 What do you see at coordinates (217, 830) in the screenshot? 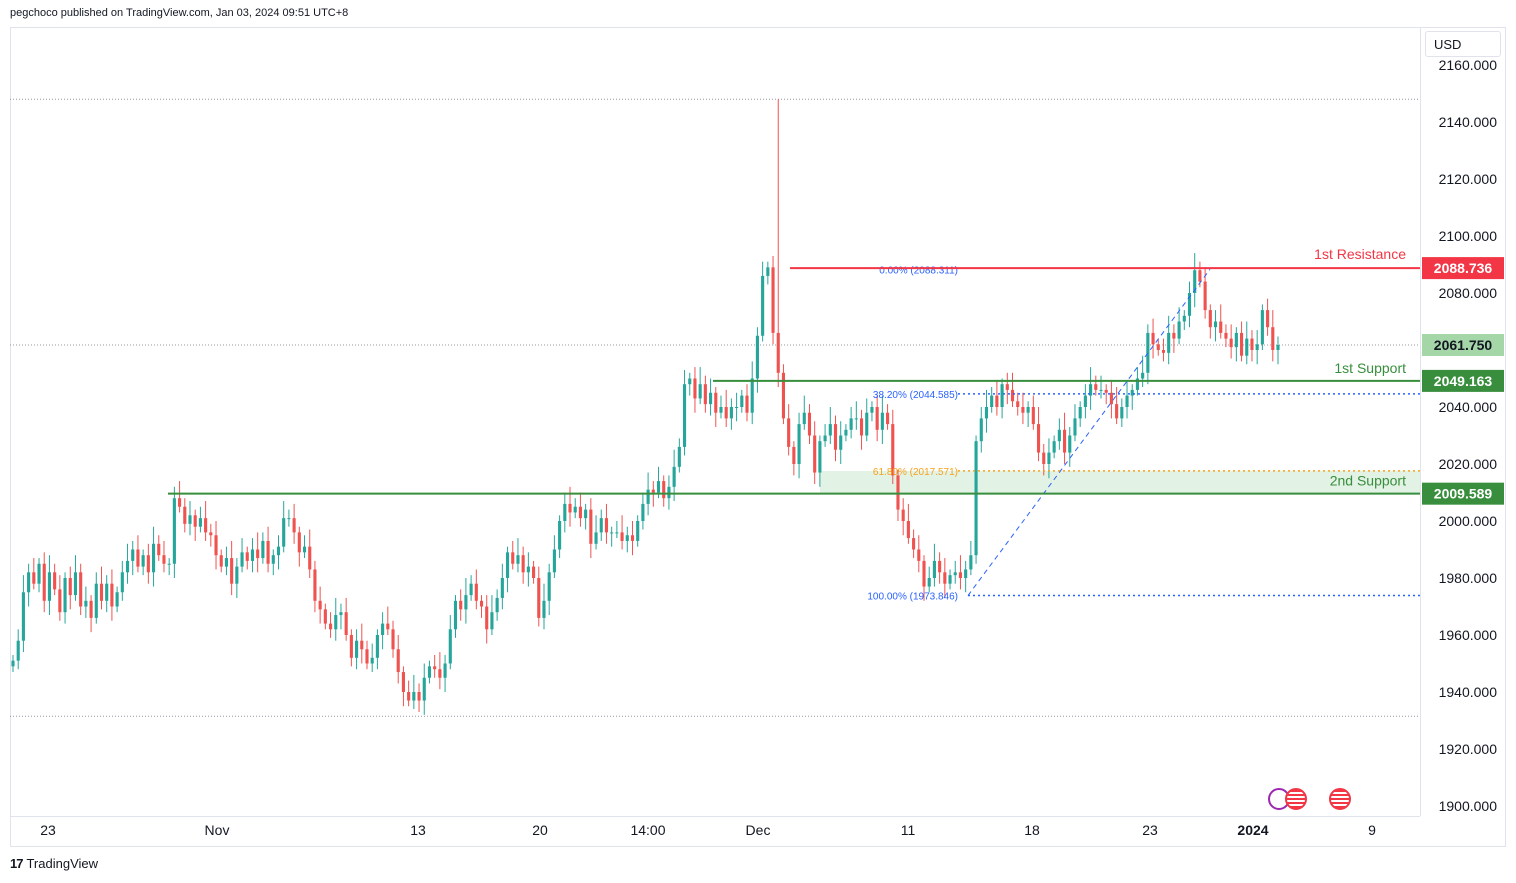
I see `time-tick-label: Nov` at bounding box center [217, 830].